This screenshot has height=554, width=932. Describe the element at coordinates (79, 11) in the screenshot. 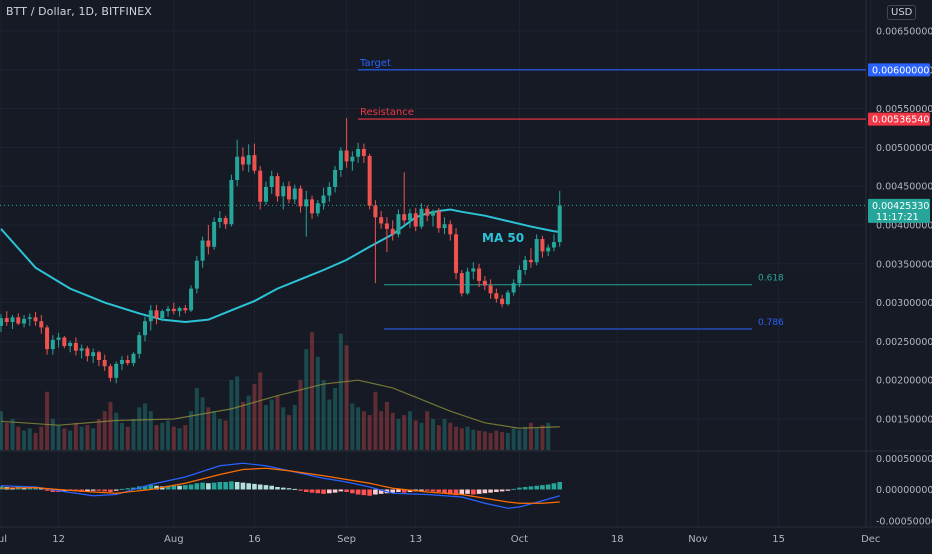

I see `chart-title: BTT / Dollar, 1D, BITFINEX` at that location.